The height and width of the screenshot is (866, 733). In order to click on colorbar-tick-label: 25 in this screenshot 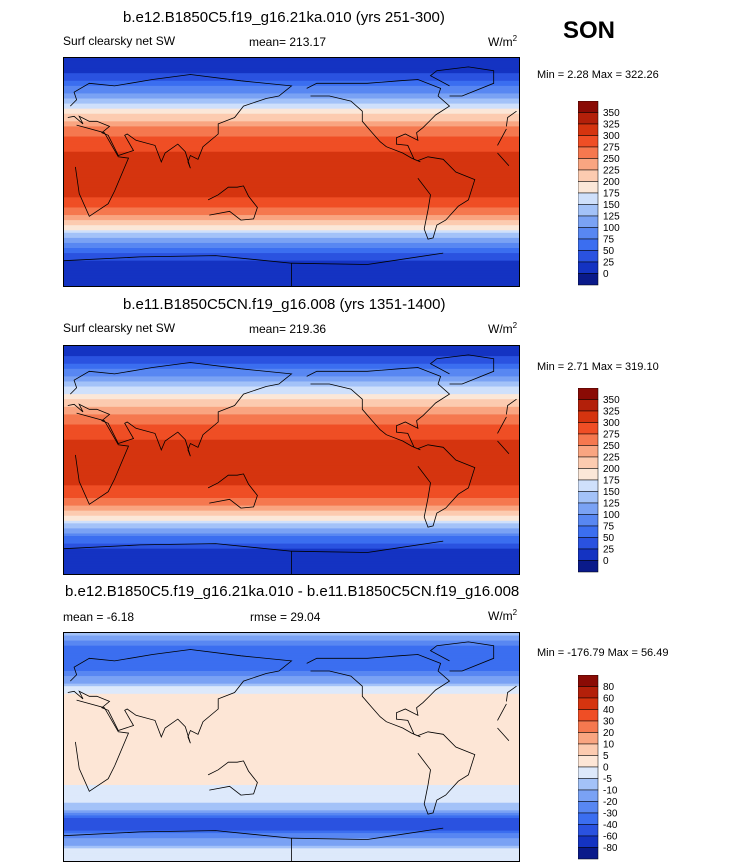, I will do `click(609, 263)`.